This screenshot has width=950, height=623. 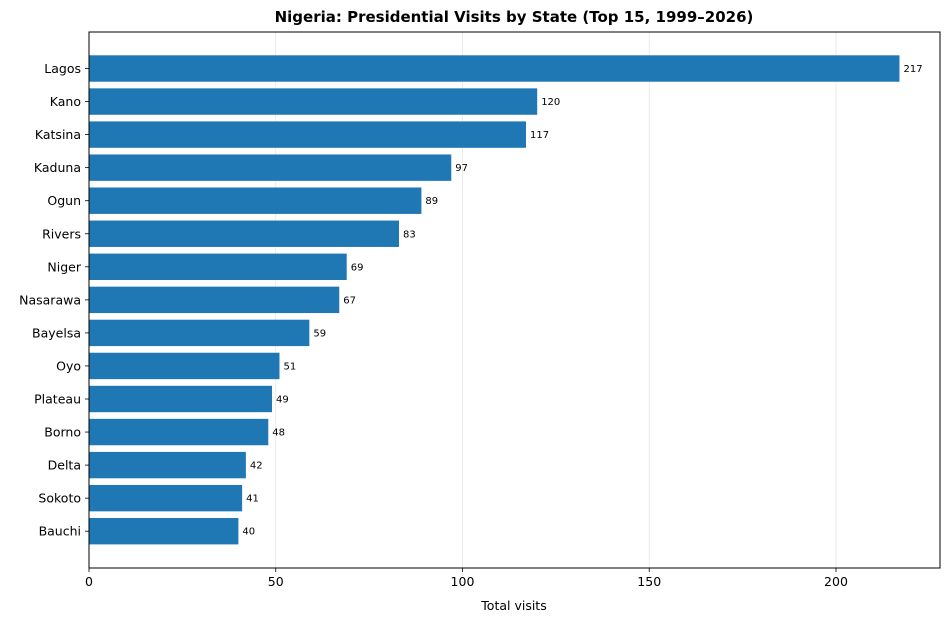 What do you see at coordinates (357, 267) in the screenshot?
I see `data-label-niger: 69` at bounding box center [357, 267].